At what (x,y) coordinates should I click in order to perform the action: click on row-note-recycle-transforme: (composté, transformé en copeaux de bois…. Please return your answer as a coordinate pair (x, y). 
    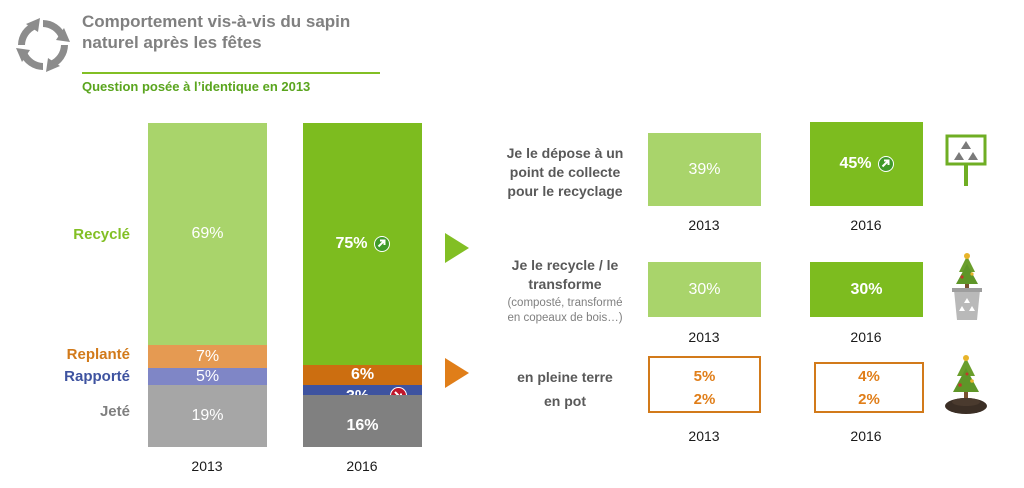
    Looking at the image, I should click on (565, 310).